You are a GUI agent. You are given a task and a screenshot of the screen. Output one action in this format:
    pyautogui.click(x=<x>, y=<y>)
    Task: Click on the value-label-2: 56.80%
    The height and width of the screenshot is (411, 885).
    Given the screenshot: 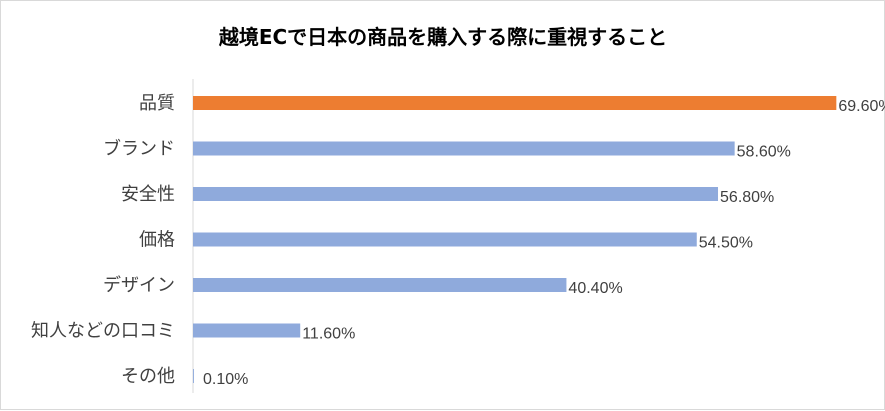 What is the action you would take?
    pyautogui.click(x=747, y=197)
    